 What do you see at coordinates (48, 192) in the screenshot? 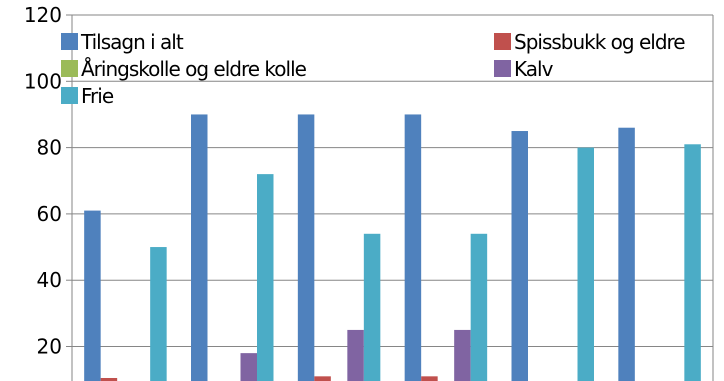
I see `y-axis: 20 40 60 80 100 120` at bounding box center [48, 192].